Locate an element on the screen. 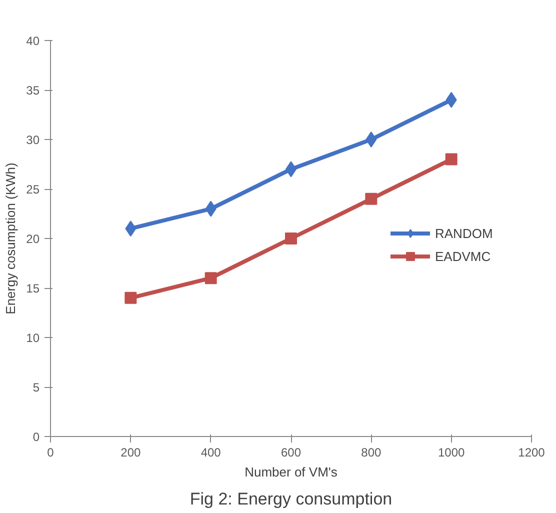 This screenshot has height=513, width=556. legend-label: RANDOM is located at coordinates (464, 233).